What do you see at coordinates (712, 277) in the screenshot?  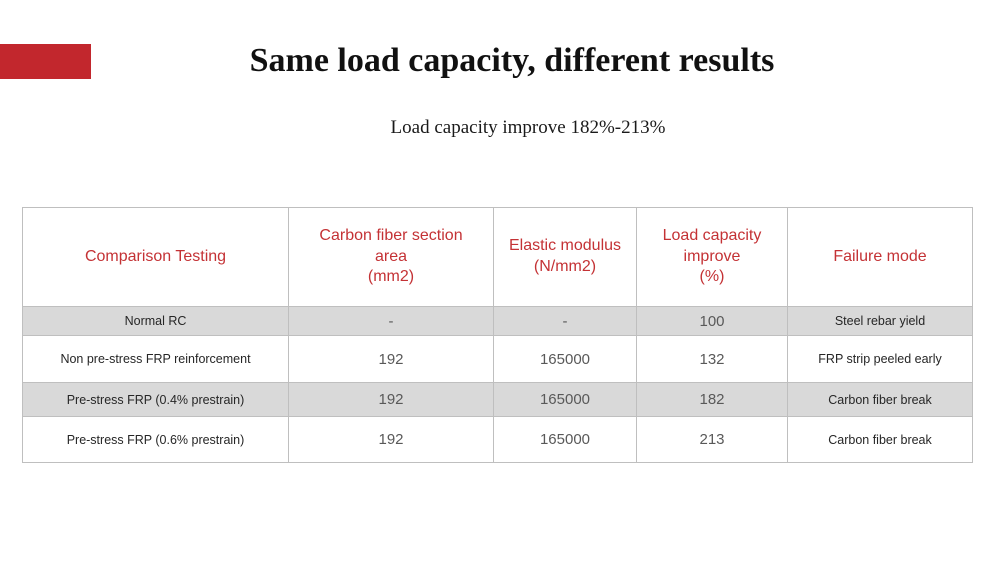 I see `header-line: (%)` at bounding box center [712, 277].